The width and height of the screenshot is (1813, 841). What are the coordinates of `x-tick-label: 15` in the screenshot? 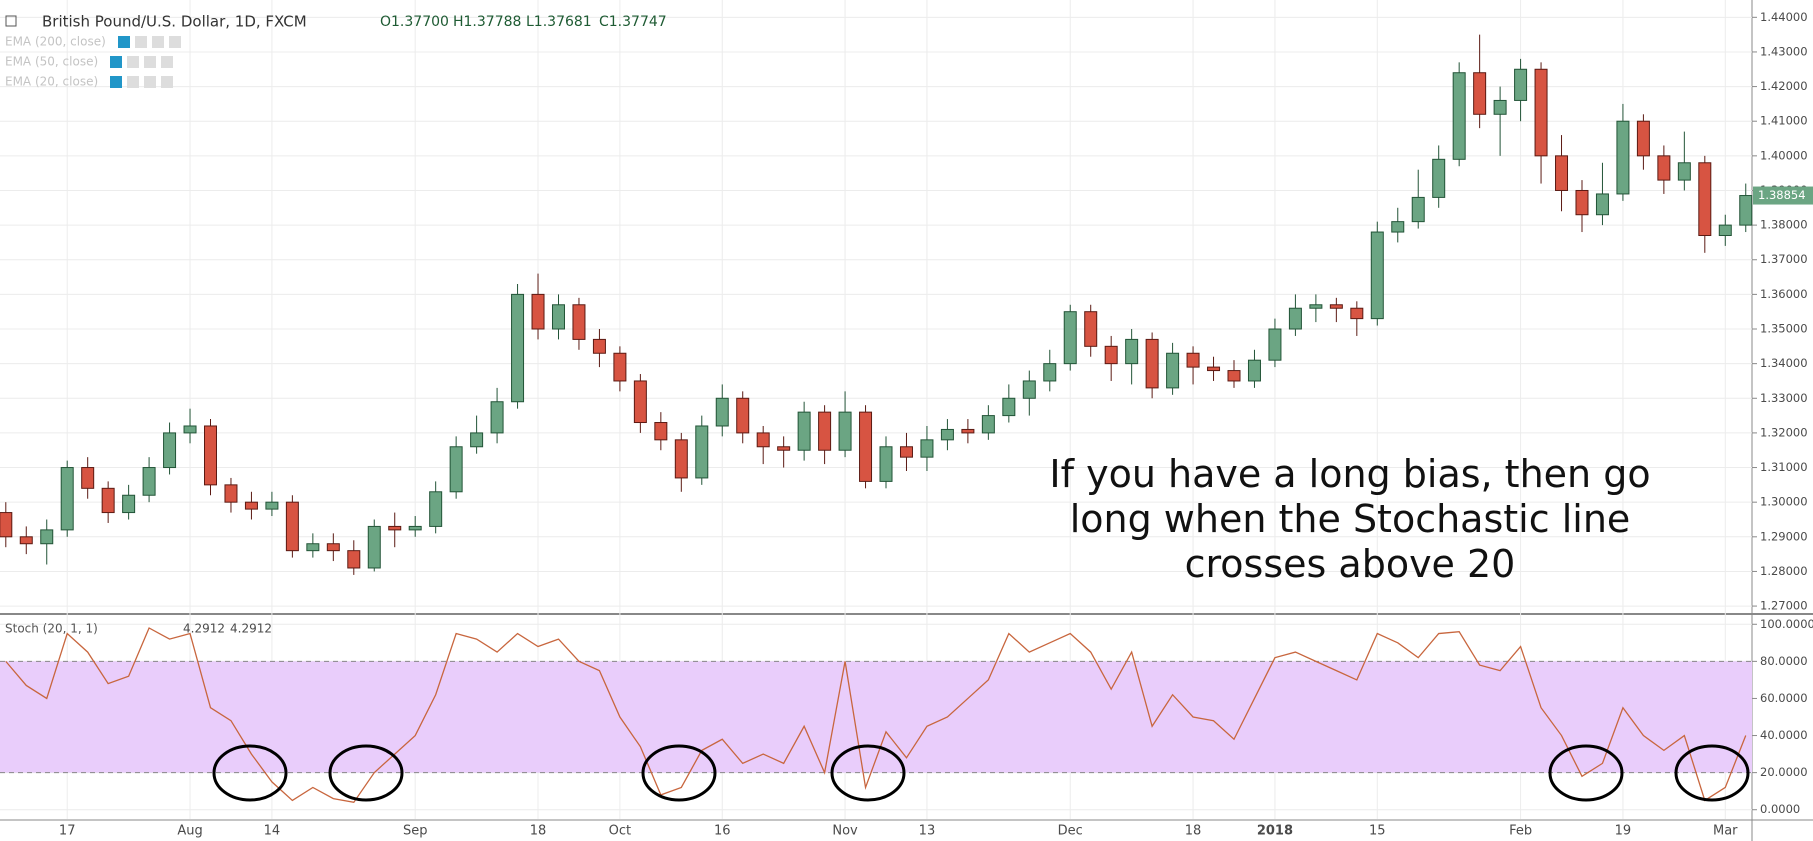 It's located at (1377, 831).